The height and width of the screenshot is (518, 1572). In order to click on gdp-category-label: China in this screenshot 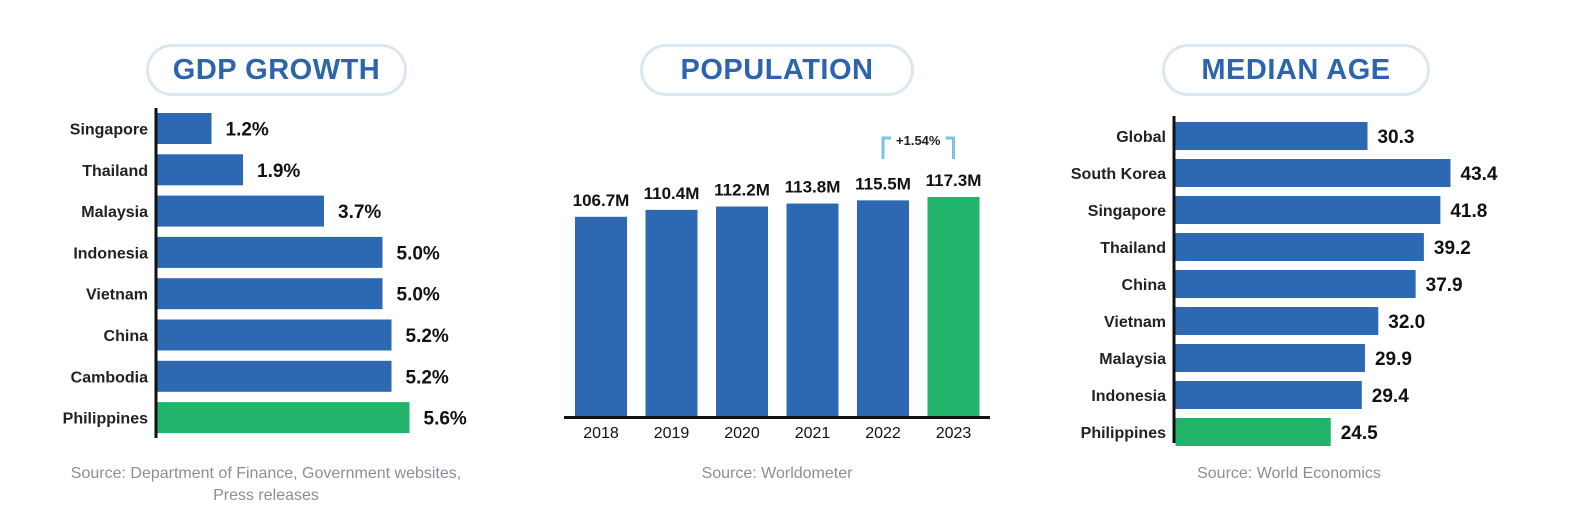, I will do `click(126, 336)`.